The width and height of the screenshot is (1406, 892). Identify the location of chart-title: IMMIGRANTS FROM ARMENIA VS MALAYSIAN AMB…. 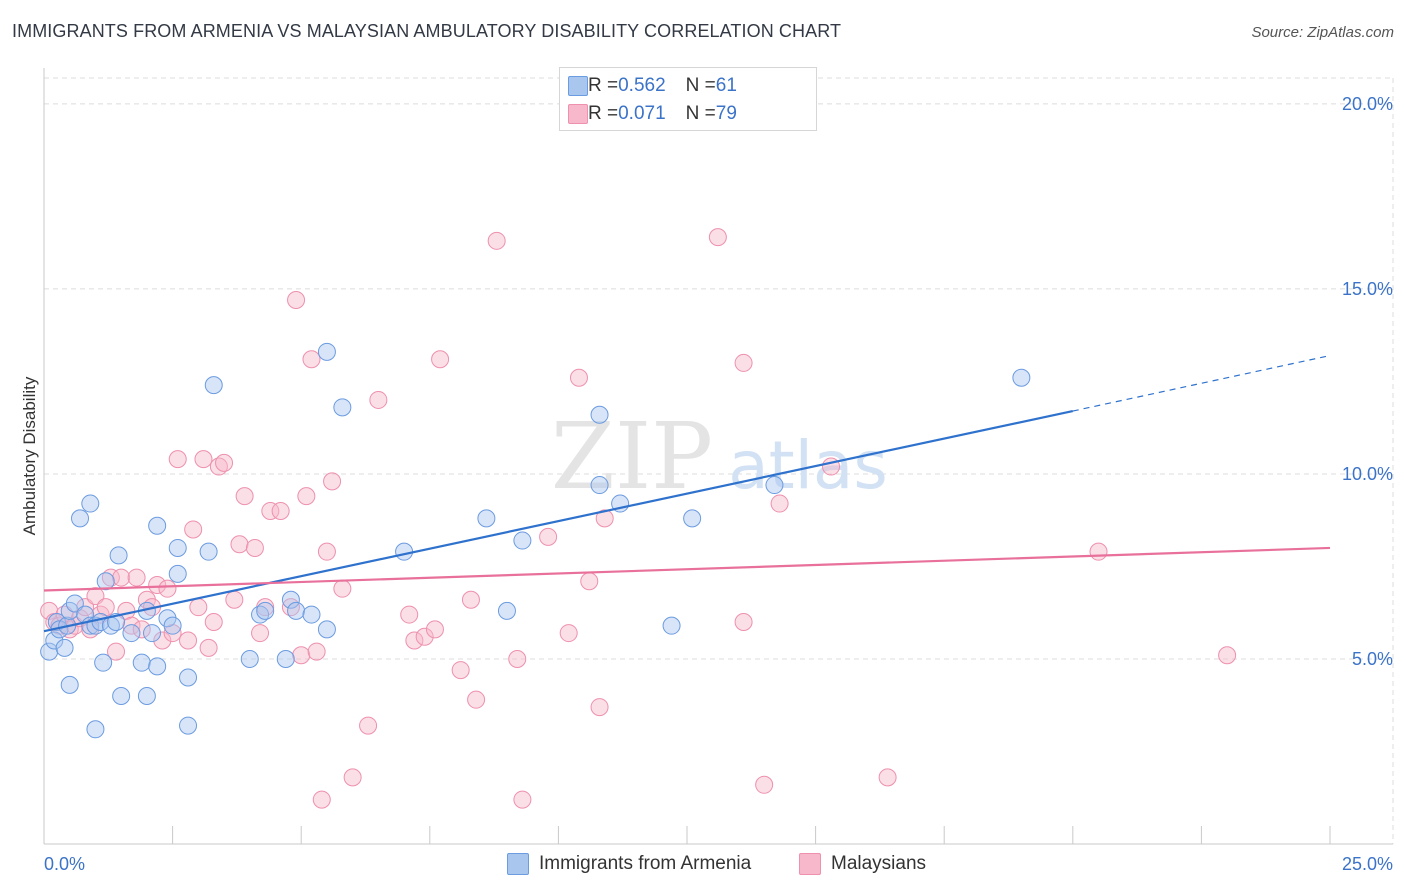
(427, 31).